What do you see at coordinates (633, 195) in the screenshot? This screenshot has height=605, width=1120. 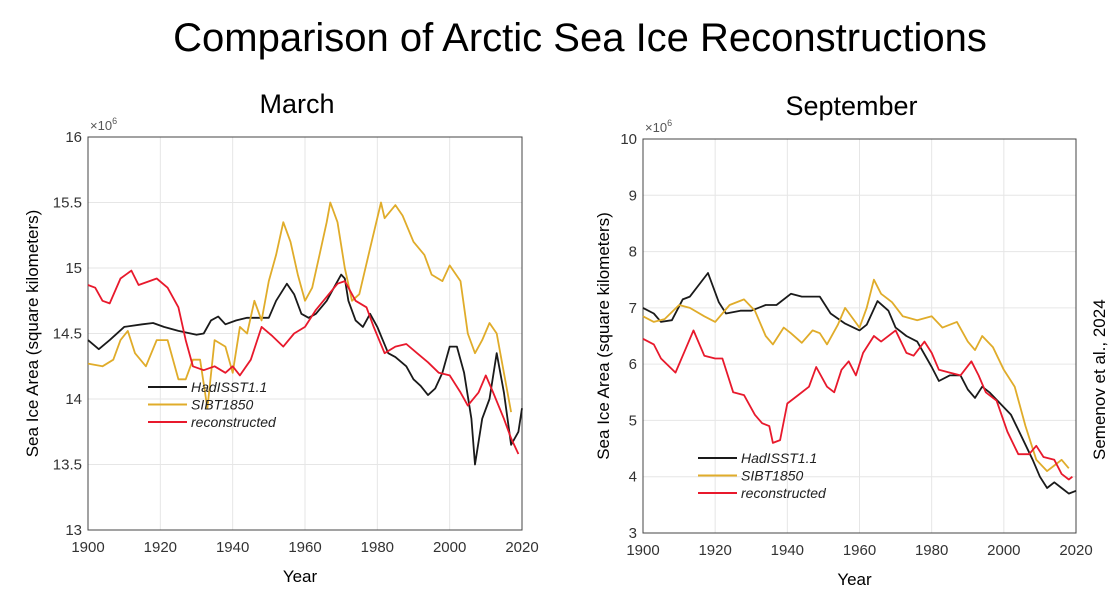 I see `y-tick-label: 9` at bounding box center [633, 195].